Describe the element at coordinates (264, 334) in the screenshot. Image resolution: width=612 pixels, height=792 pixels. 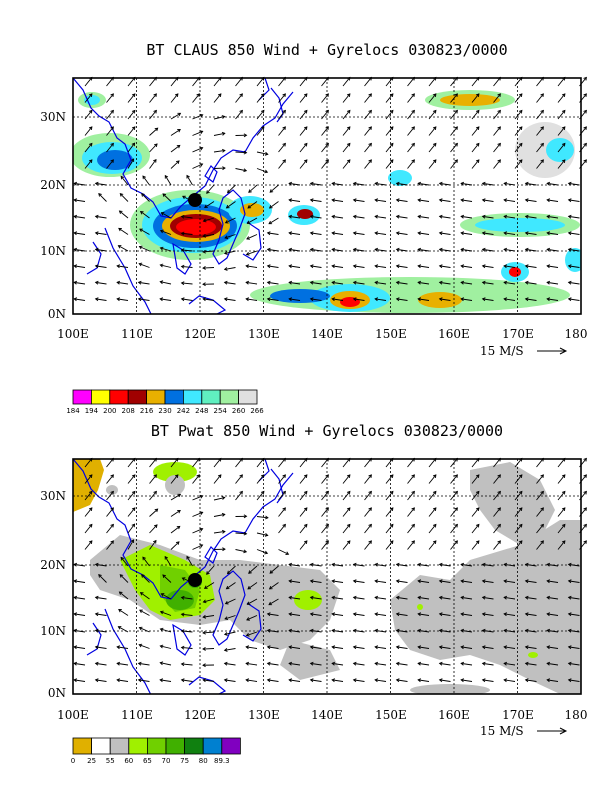
I see `lon-label: 130E` at that location.